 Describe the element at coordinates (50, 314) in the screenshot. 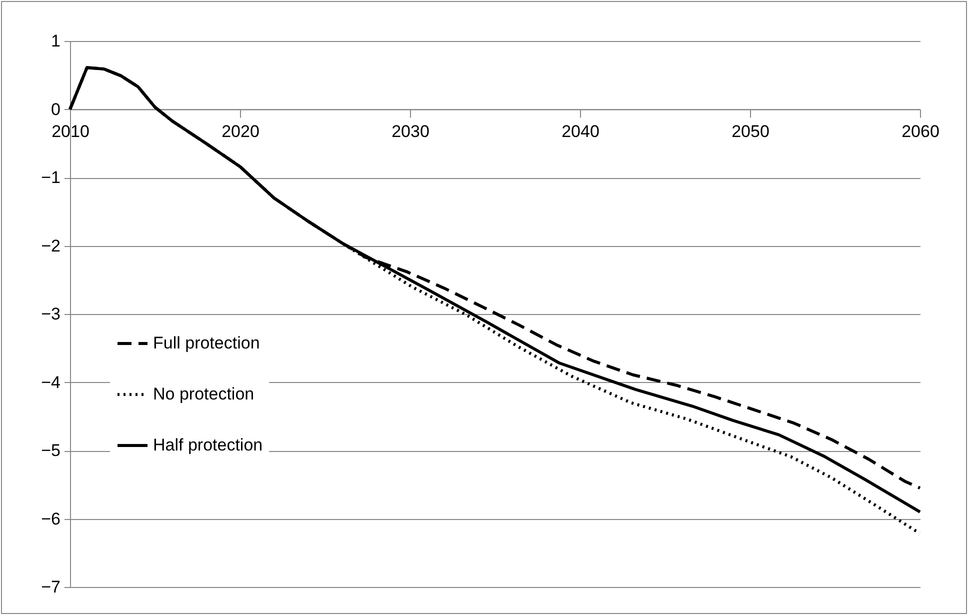

I see `y-tick-label: −3` at that location.